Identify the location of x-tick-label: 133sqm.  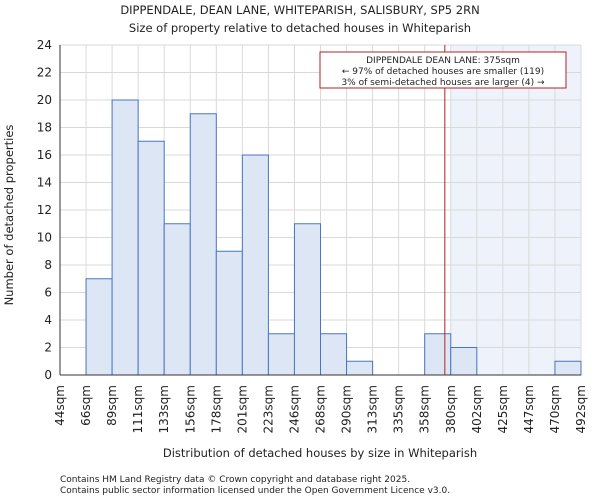
(164, 409).